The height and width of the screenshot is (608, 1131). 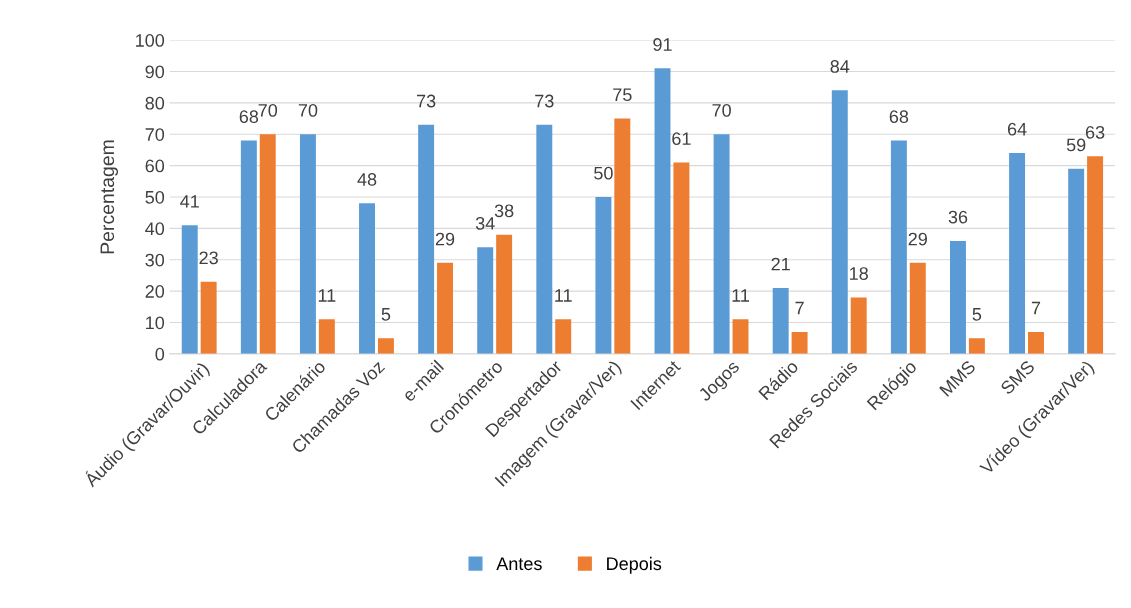 I want to click on y-tick-label: 20, so click(x=155, y=291).